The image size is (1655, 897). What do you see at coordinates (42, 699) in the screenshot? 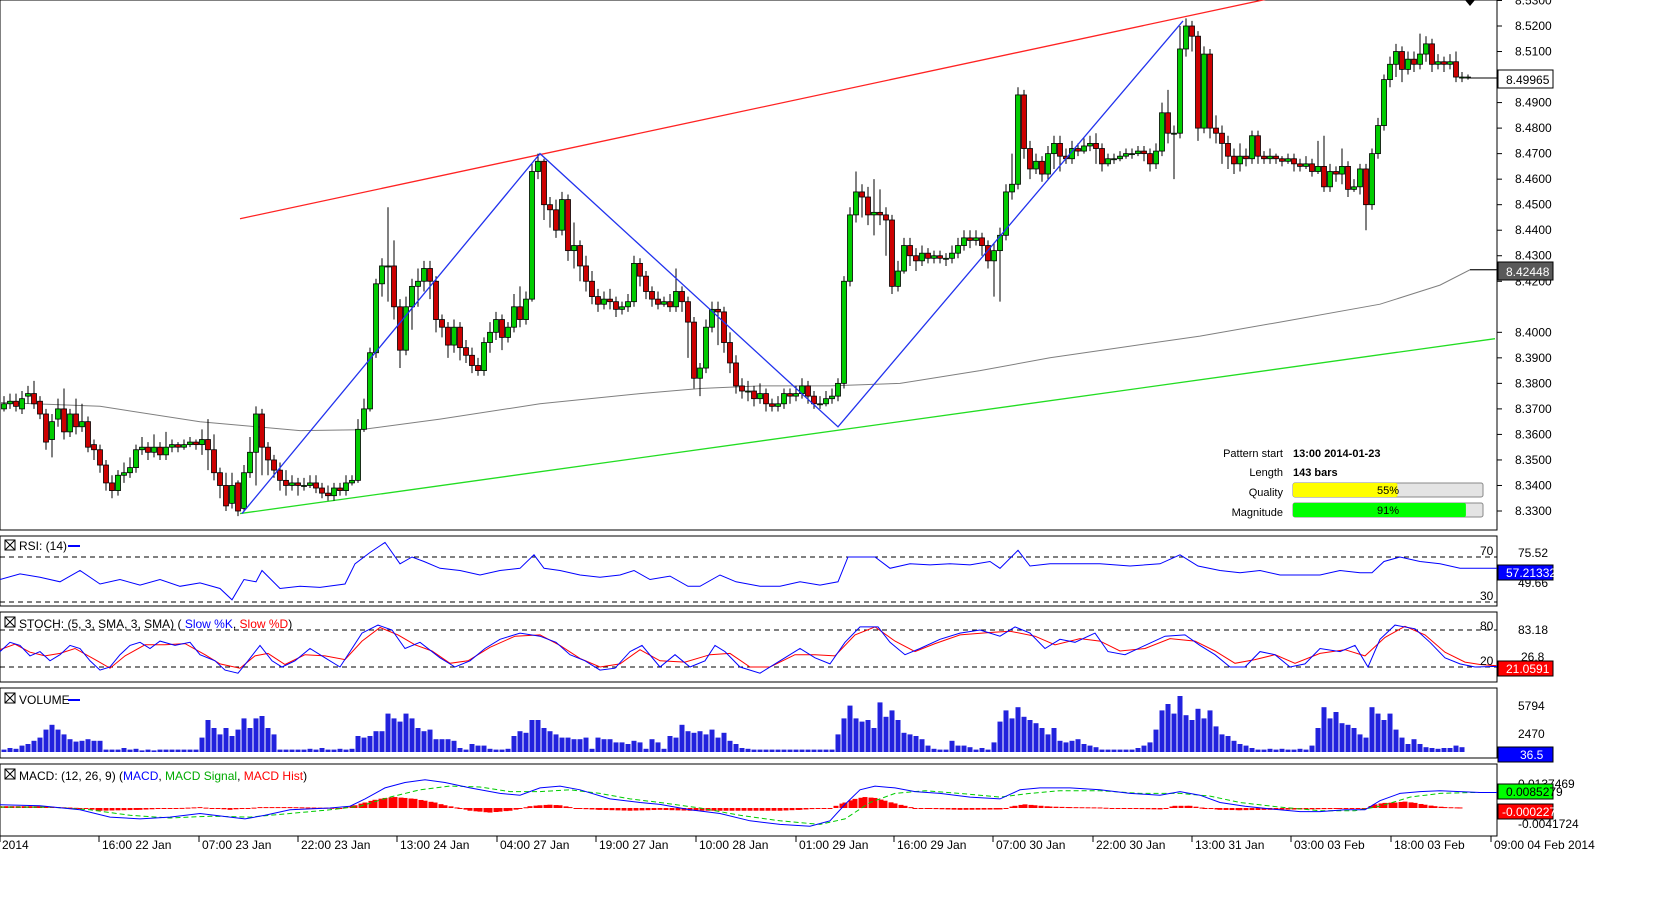
I see `volume-title-group: VOLUME` at bounding box center [42, 699].